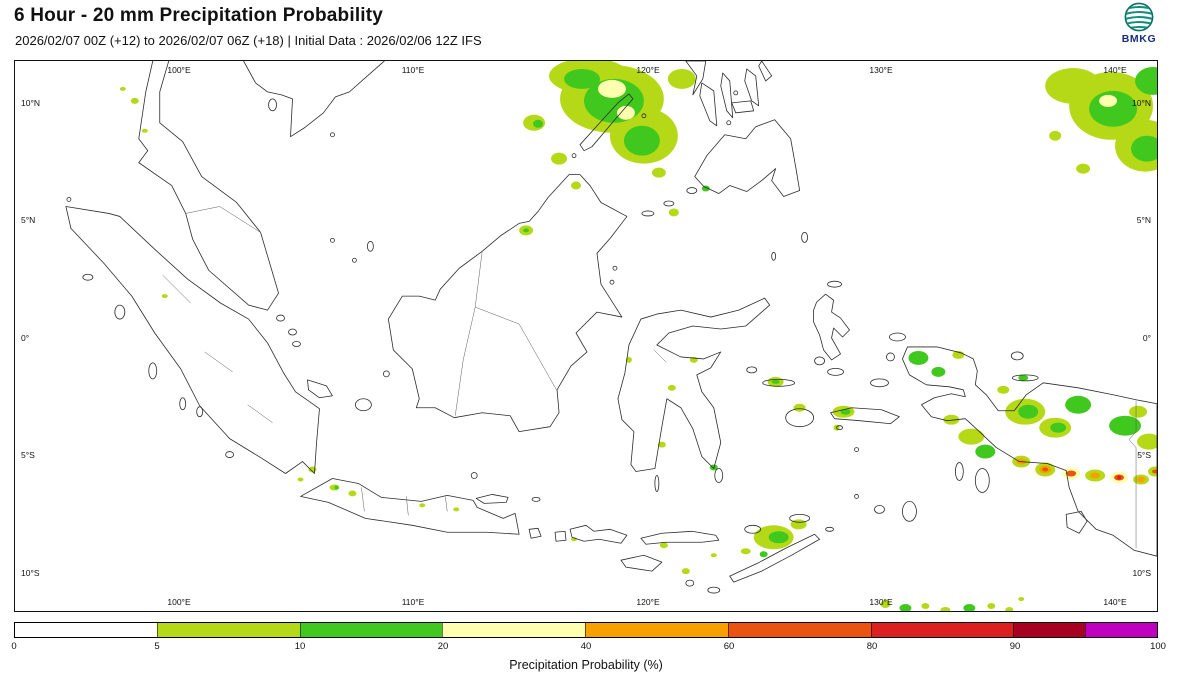  Describe the element at coordinates (183, 404) in the screenshot. I see `island-pagai` at that location.